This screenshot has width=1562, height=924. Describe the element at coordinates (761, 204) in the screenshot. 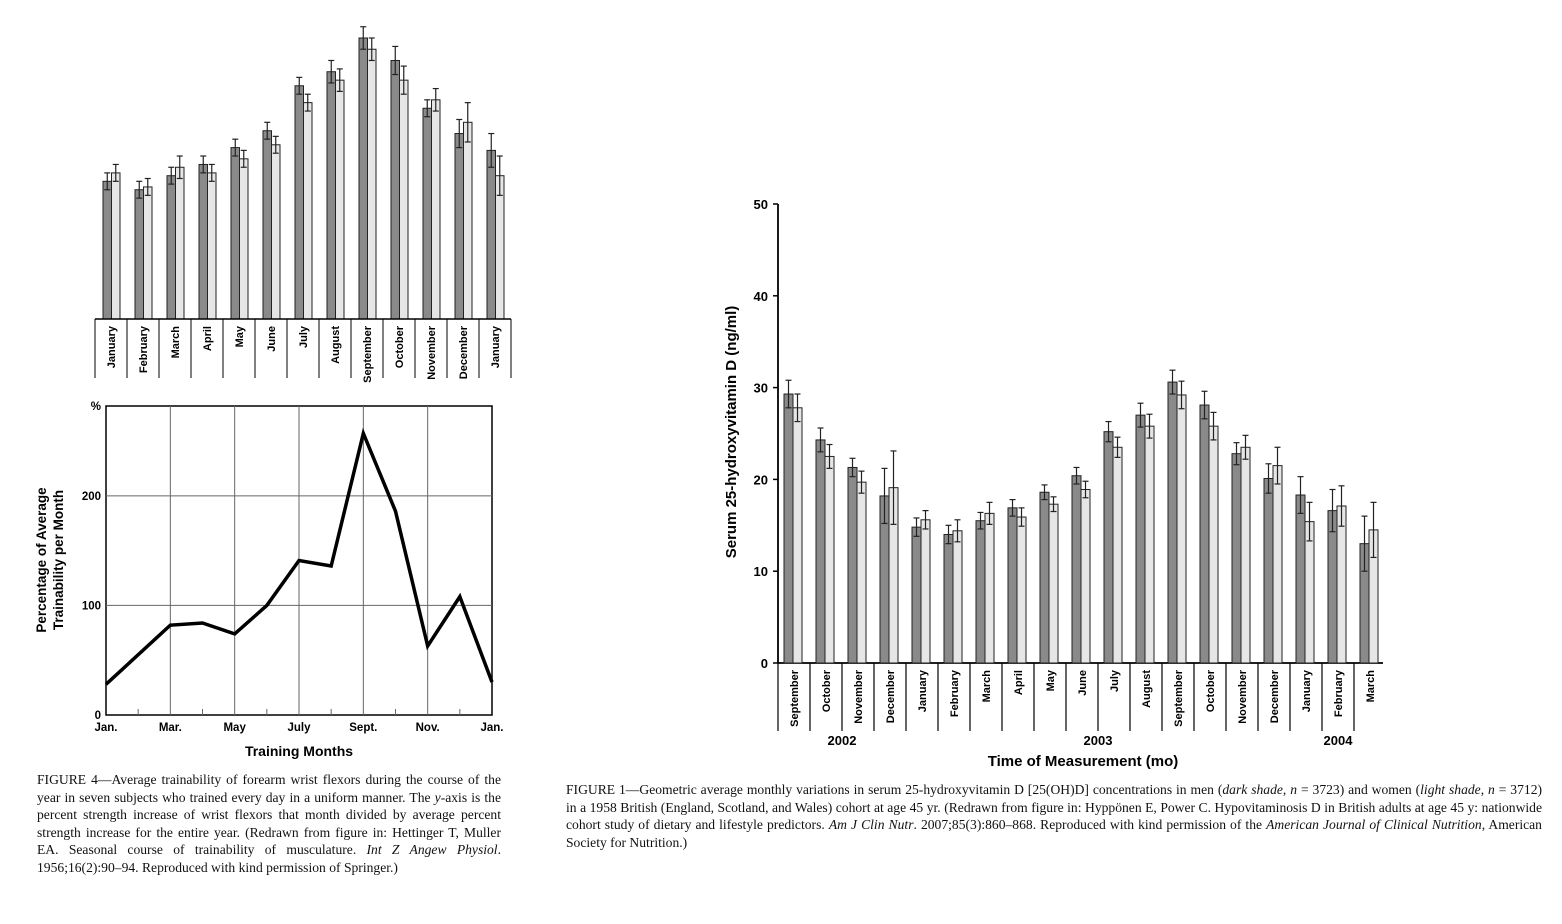

I see `y-tick-label: 50` at that location.